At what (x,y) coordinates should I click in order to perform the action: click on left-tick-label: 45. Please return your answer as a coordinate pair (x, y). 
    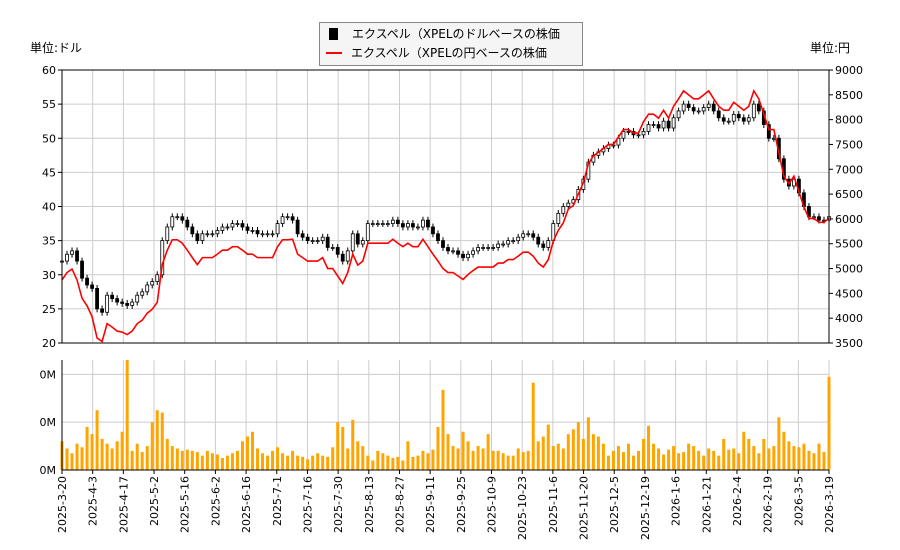
    Looking at the image, I should click on (49, 172).